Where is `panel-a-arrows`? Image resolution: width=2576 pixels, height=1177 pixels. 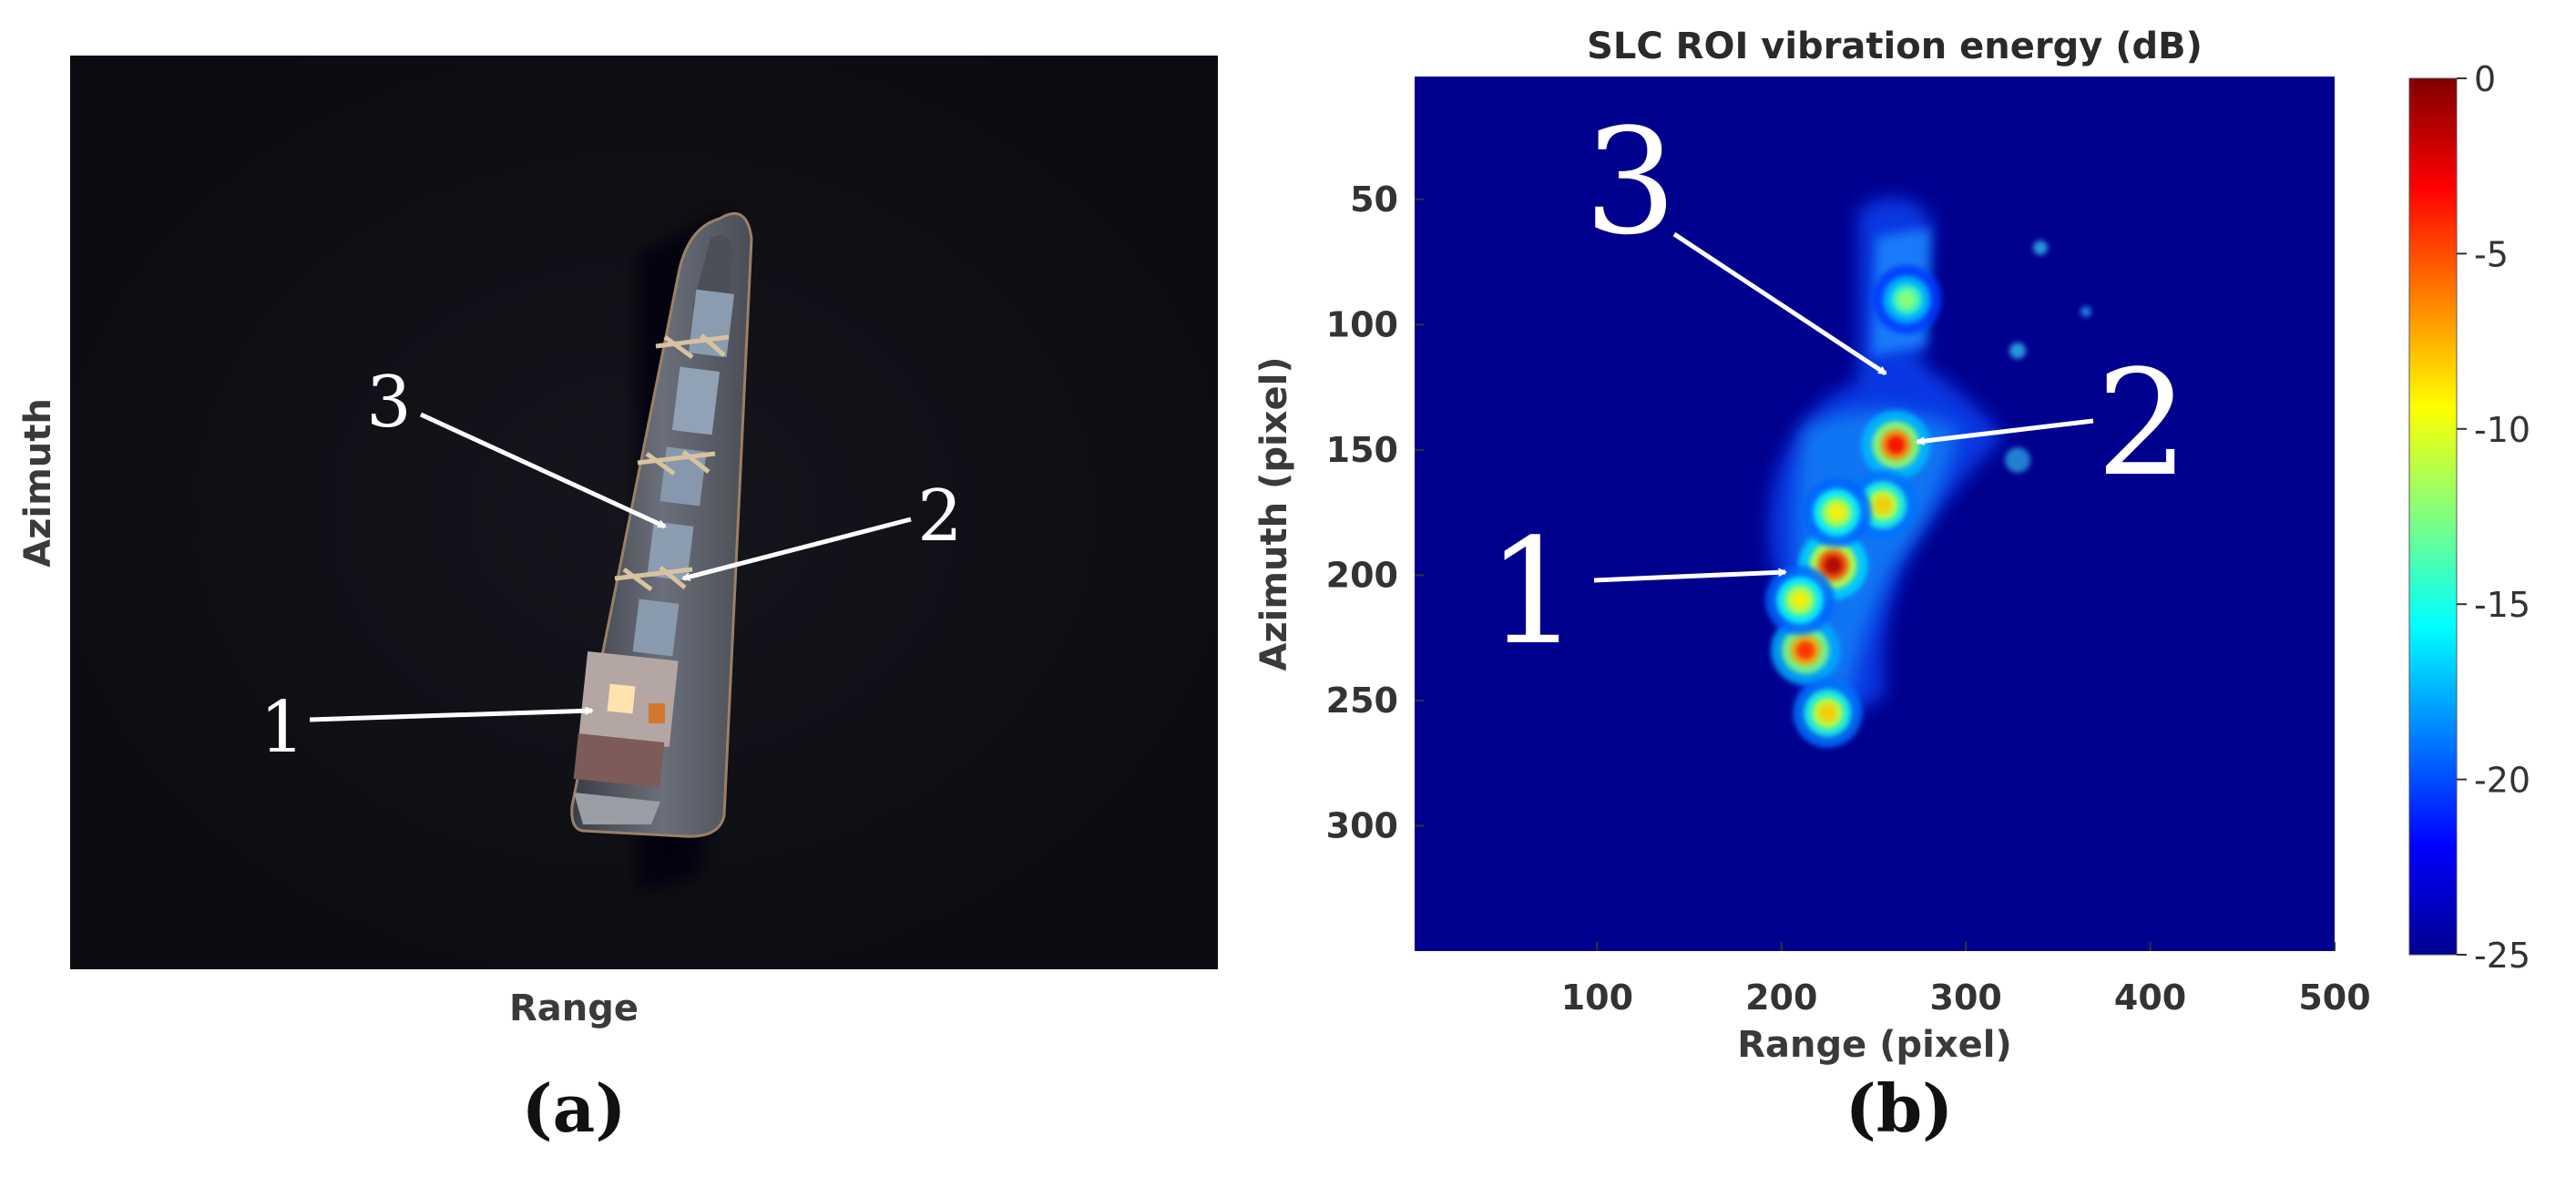 panel-a-arrows is located at coordinates (610, 567).